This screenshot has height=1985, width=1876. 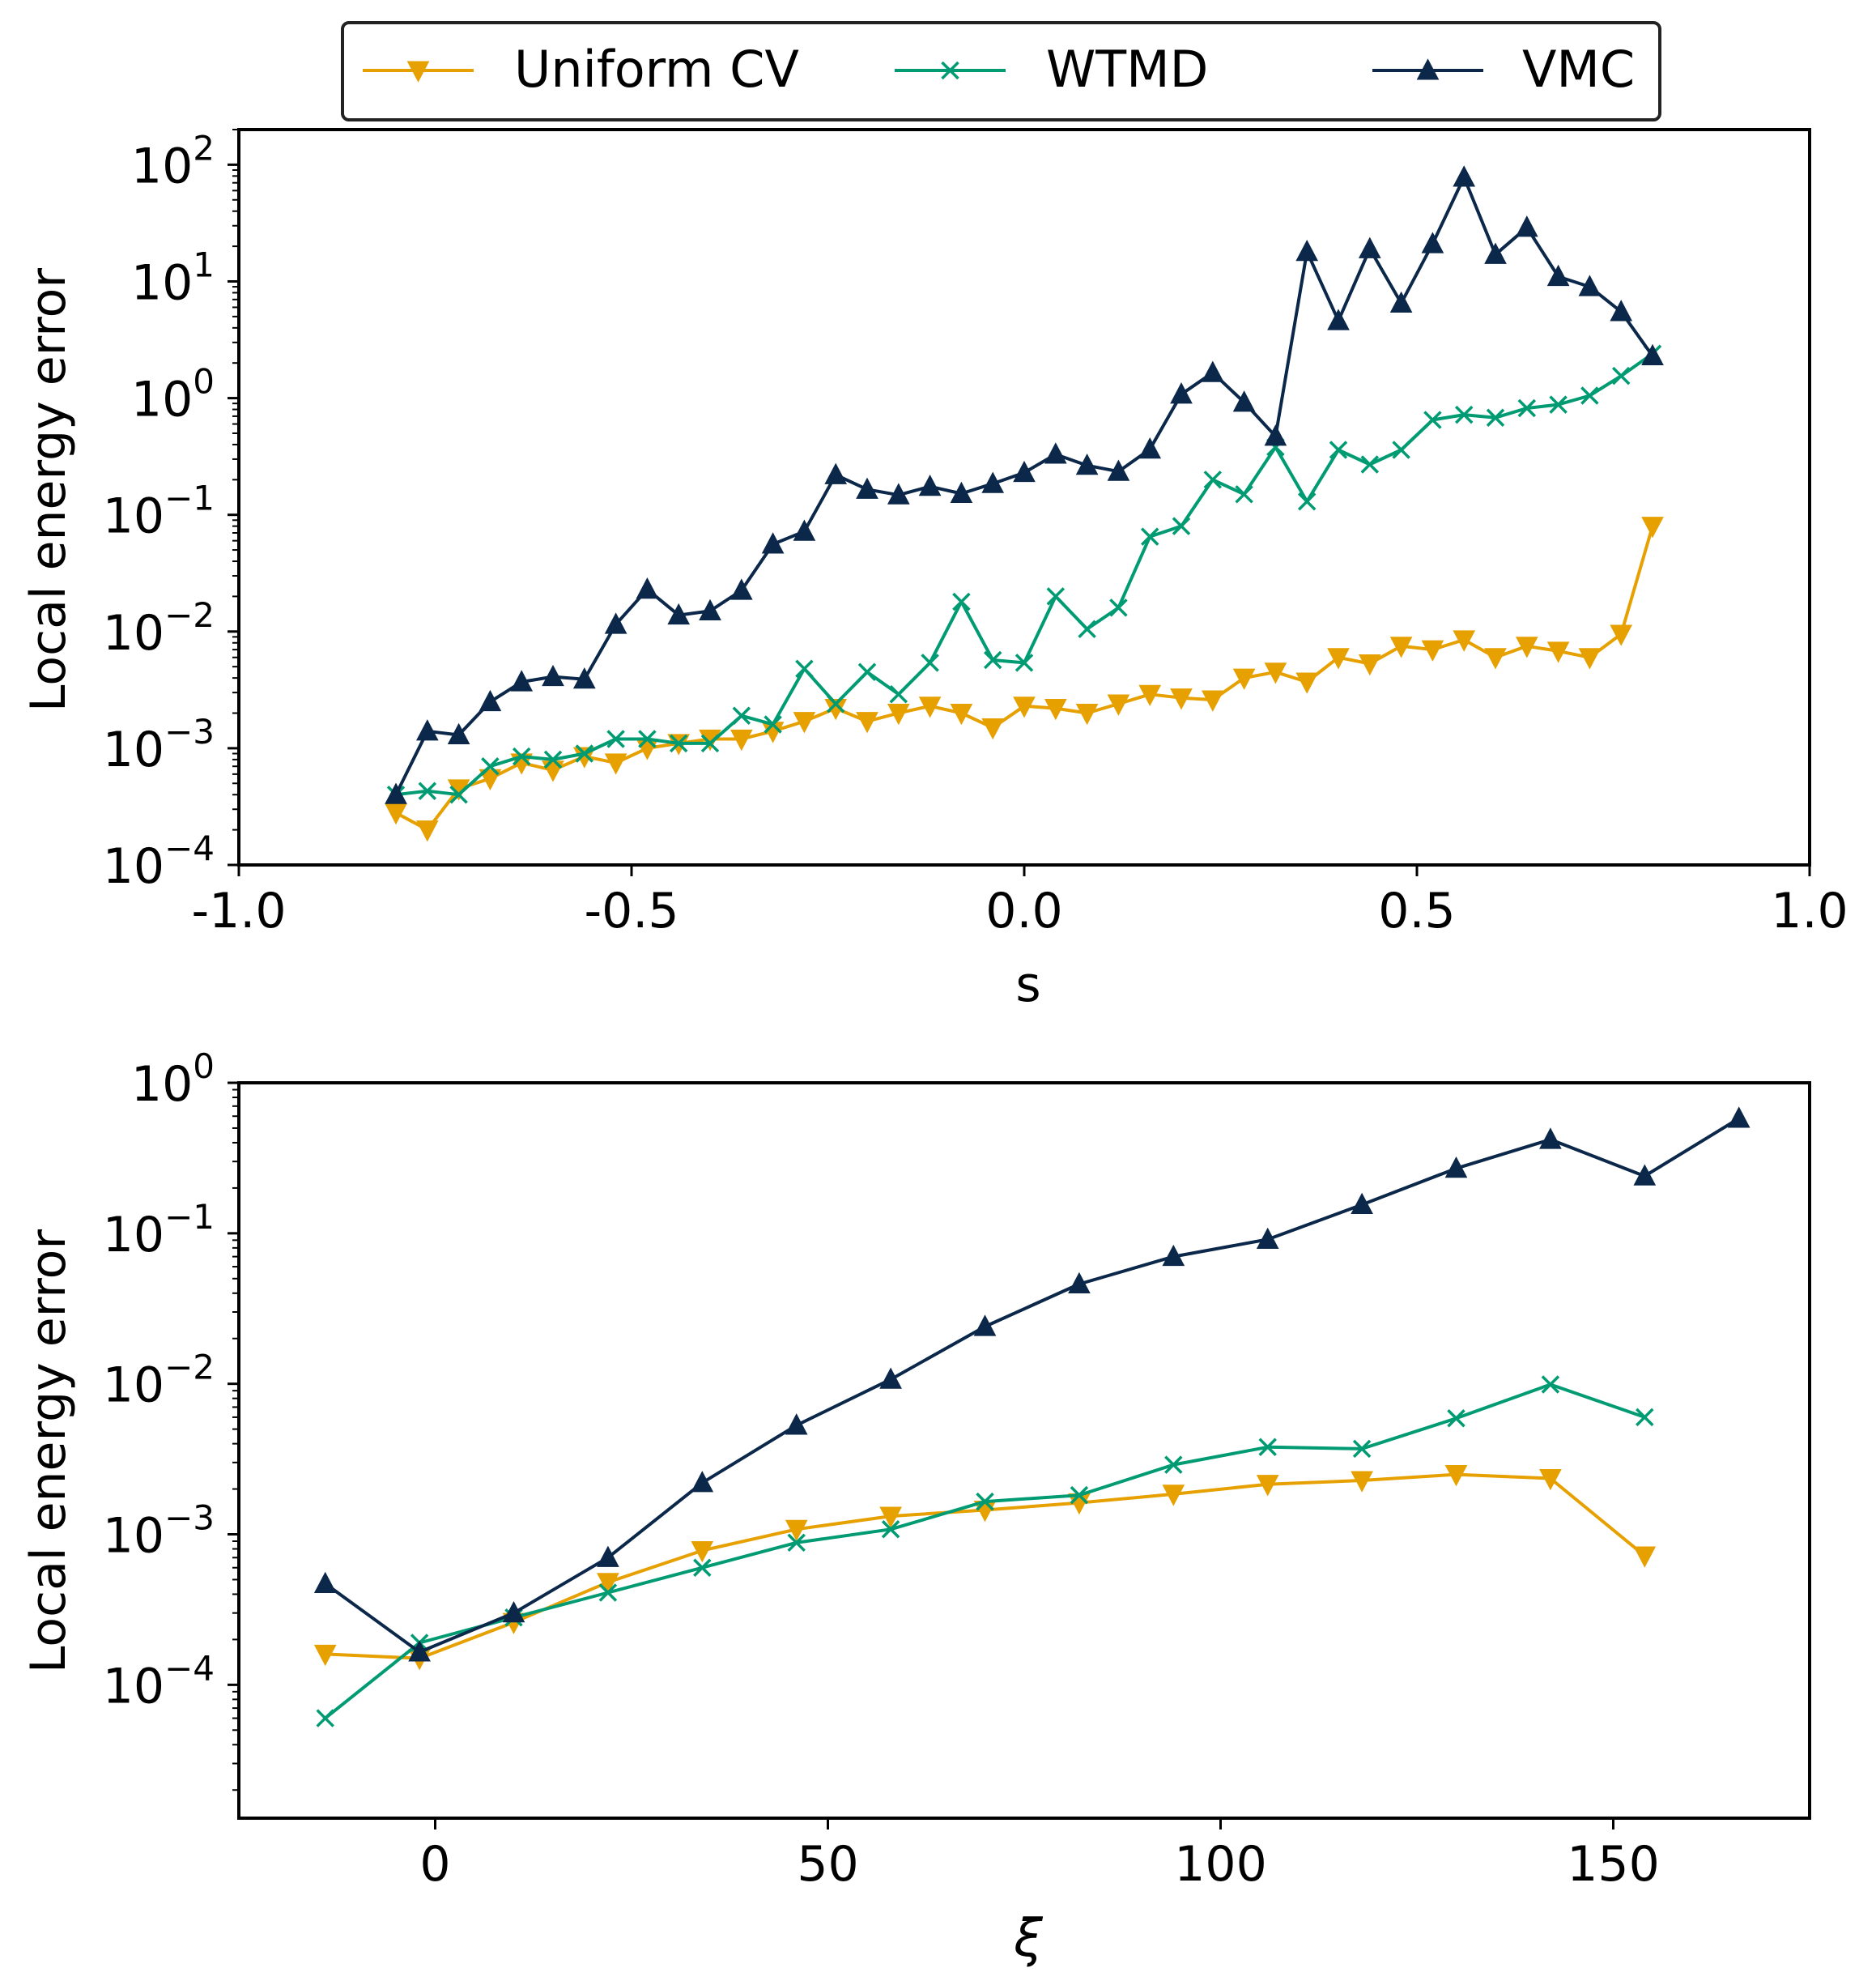 What do you see at coordinates (173, 1079) in the screenshot?
I see `chart-bottom-y-tick-label: 10⁰` at bounding box center [173, 1079].